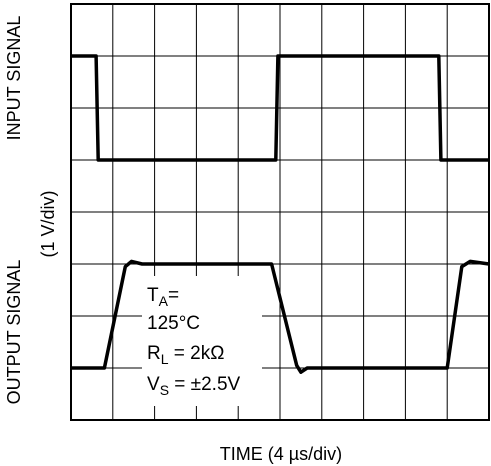 Image resolution: width=491 pixels, height=466 pixels. I want to click on annotation-rl-main: R, so click(154, 353).